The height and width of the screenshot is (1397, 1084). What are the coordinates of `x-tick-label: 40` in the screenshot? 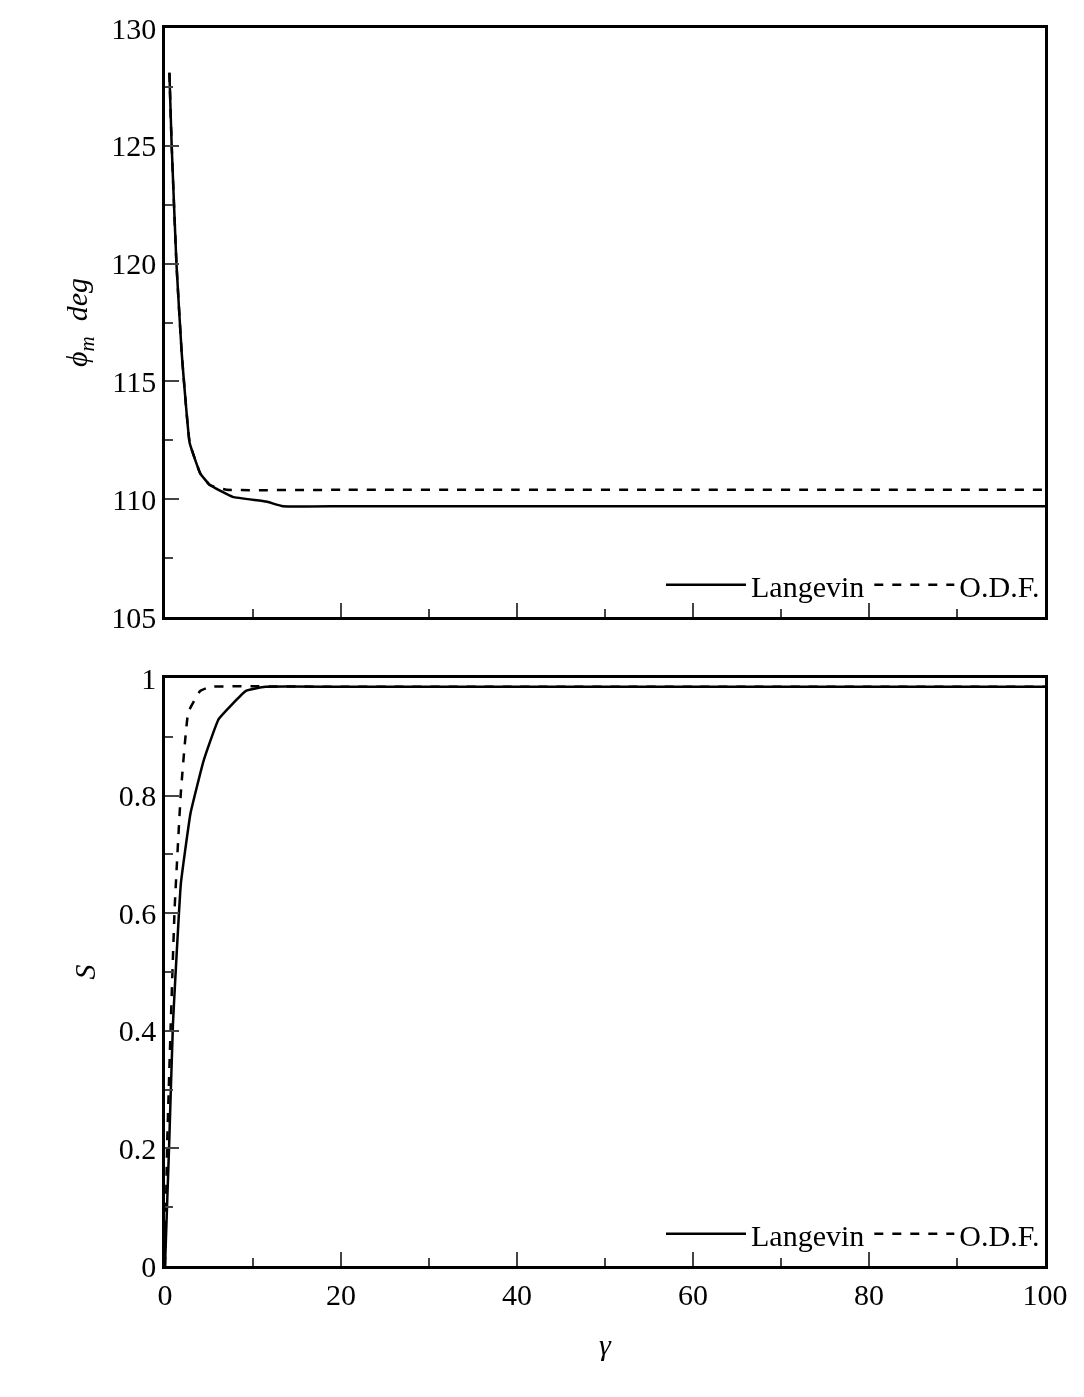 It's located at (517, 1294).